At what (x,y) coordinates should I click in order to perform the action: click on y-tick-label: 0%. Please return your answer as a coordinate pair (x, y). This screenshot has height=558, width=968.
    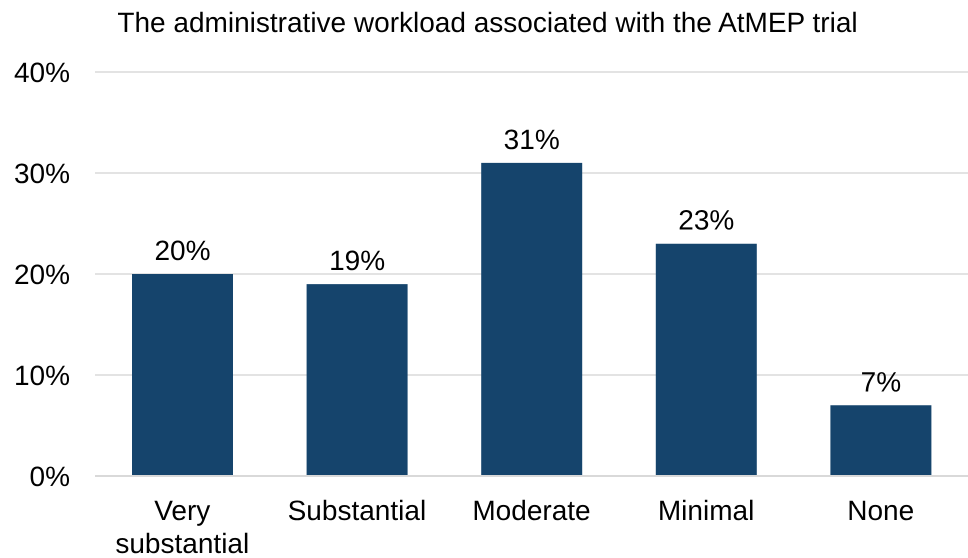
    Looking at the image, I should click on (50, 476).